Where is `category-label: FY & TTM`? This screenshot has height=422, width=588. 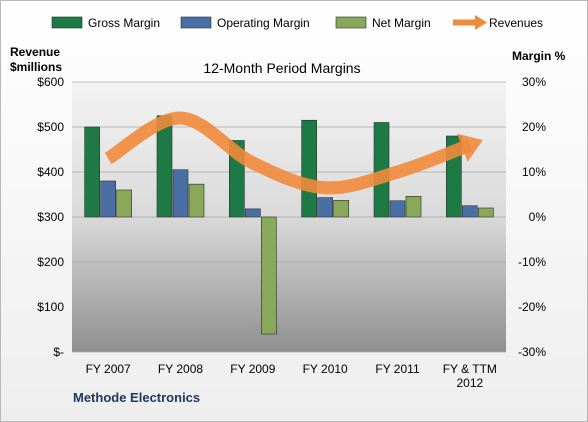
category-label: FY & TTM is located at coordinates (470, 369).